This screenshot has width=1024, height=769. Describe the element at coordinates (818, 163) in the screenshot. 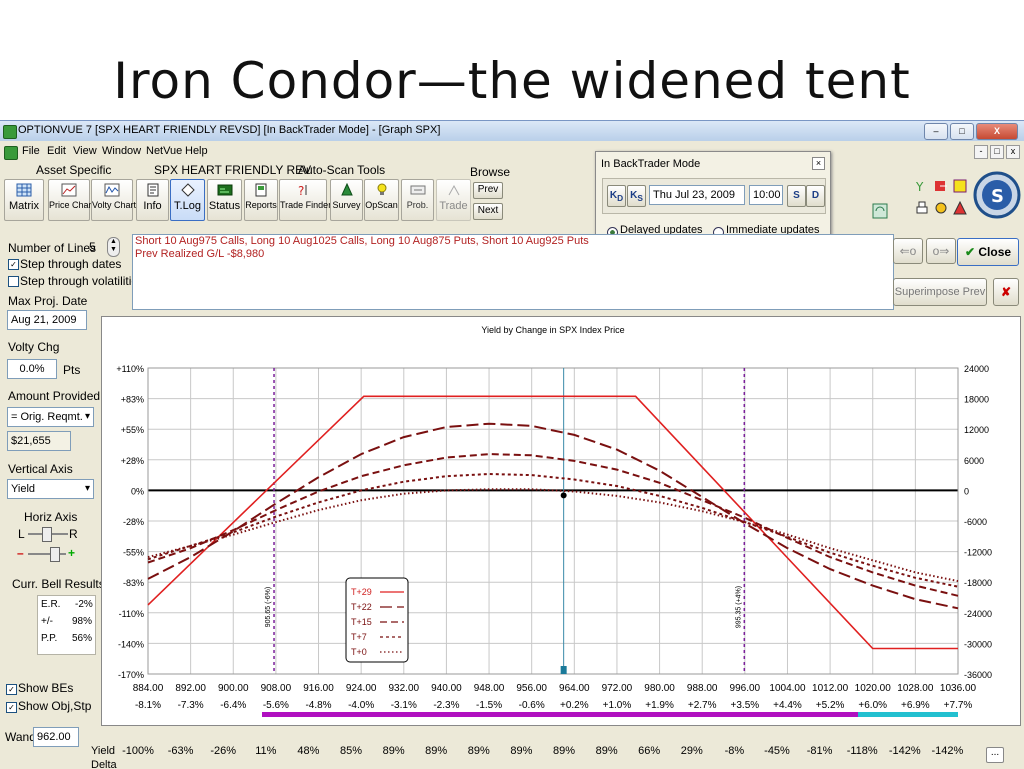

I see `backtrader-close-button: ×` at that location.